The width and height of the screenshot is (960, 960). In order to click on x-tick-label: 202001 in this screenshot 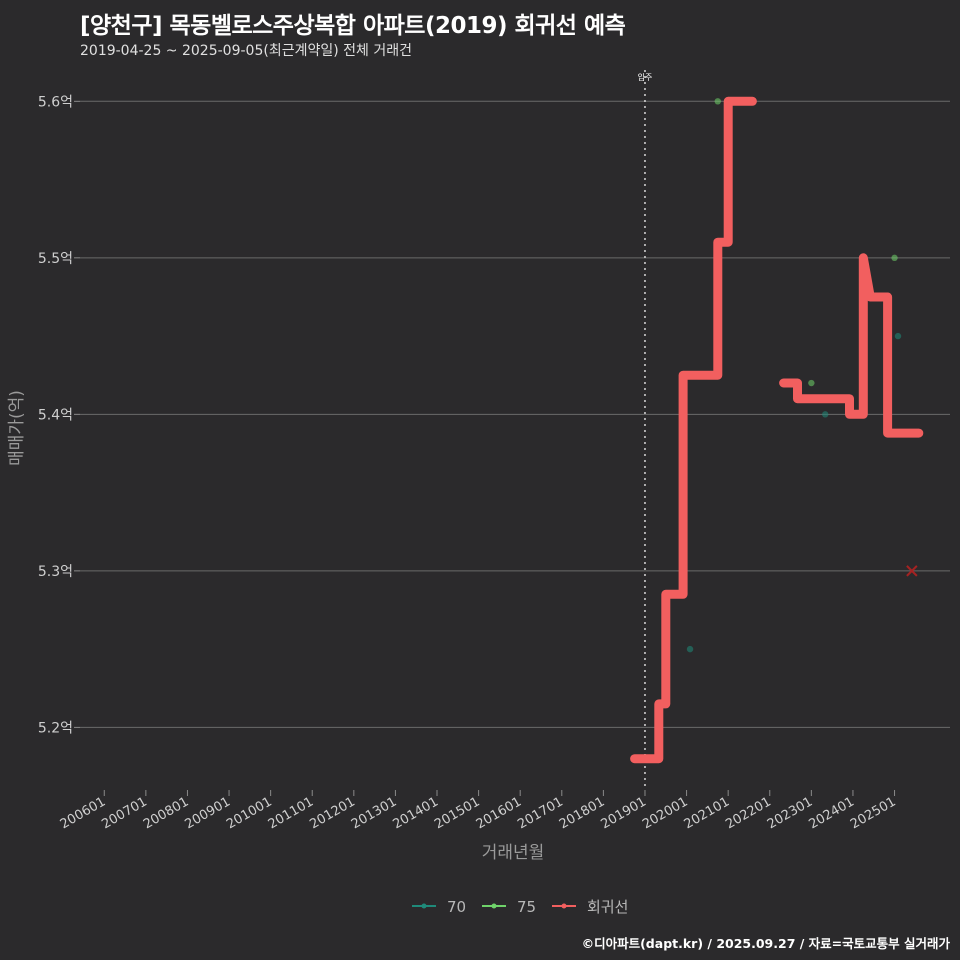, I will do `click(665, 813)`.